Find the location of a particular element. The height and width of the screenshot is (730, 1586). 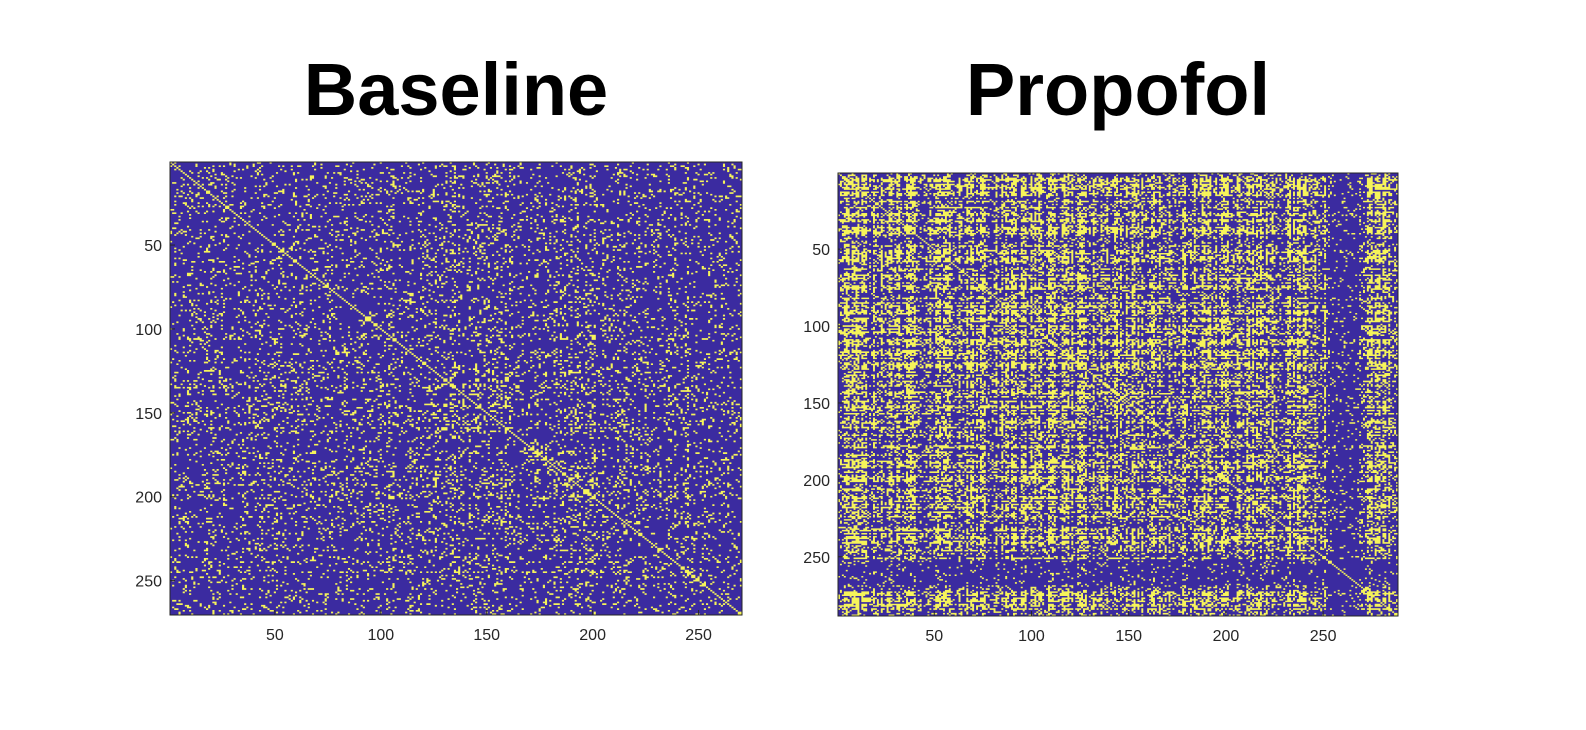

x-tick-label-propofol-4: 250 is located at coordinates (1323, 636).